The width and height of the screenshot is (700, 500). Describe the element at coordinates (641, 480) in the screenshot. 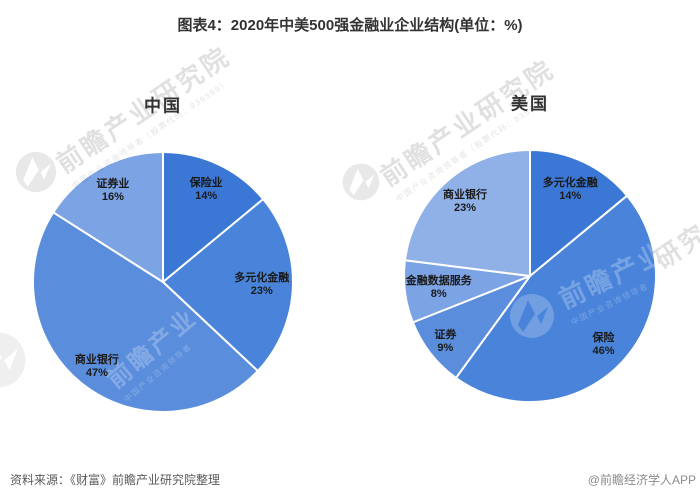

I see `credit-note: @前瞻经济学人APP` at that location.